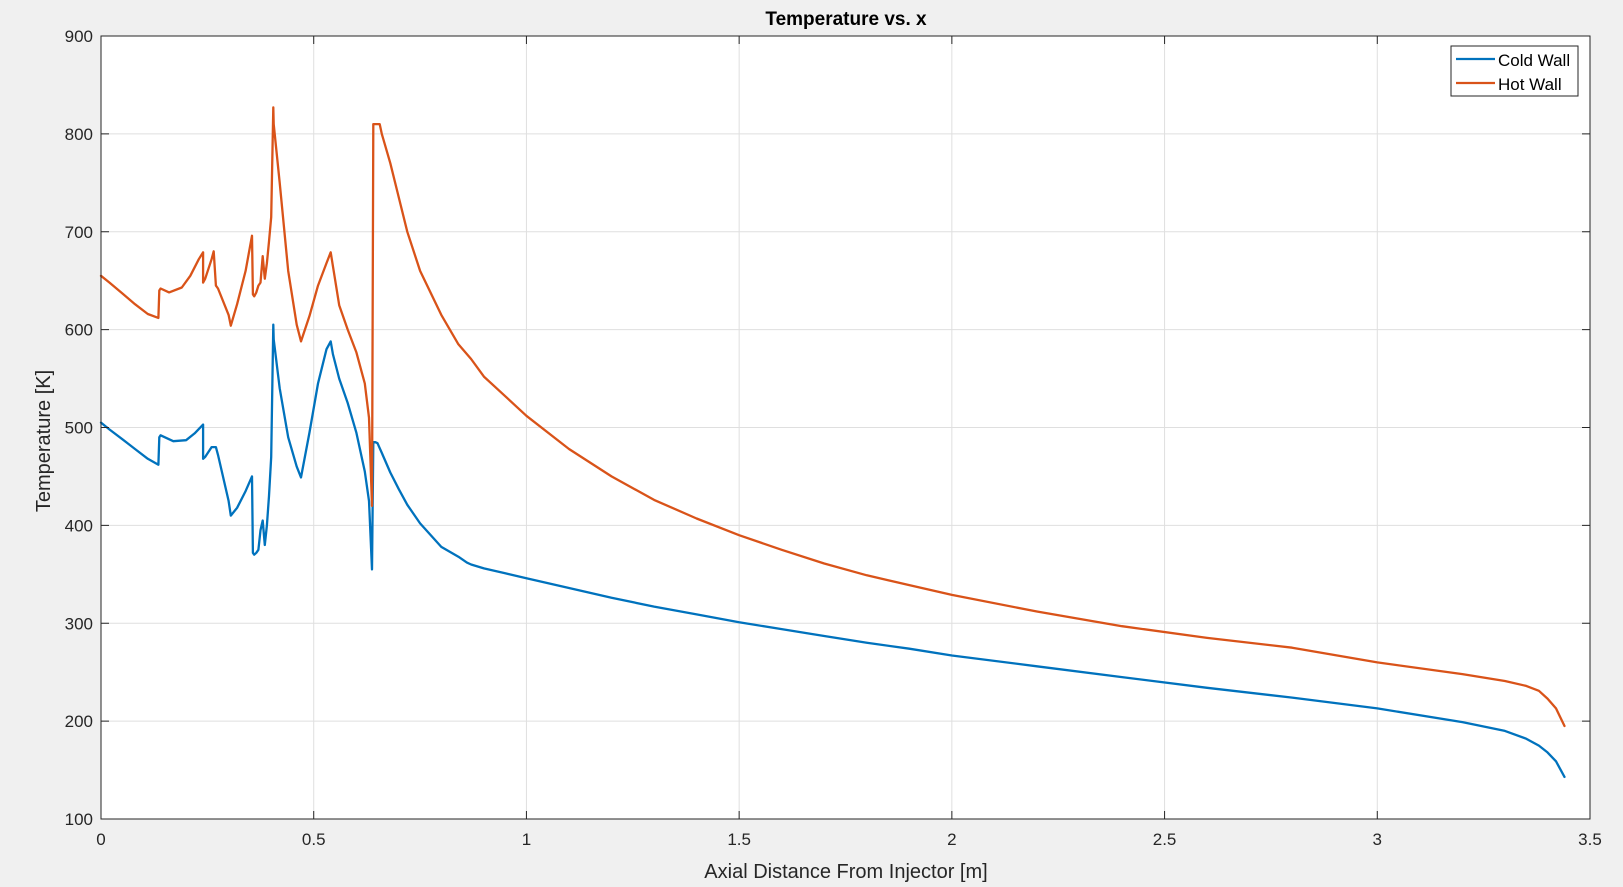  Describe the element at coordinates (79, 525) in the screenshot. I see `y-tick-label: 400` at that location.